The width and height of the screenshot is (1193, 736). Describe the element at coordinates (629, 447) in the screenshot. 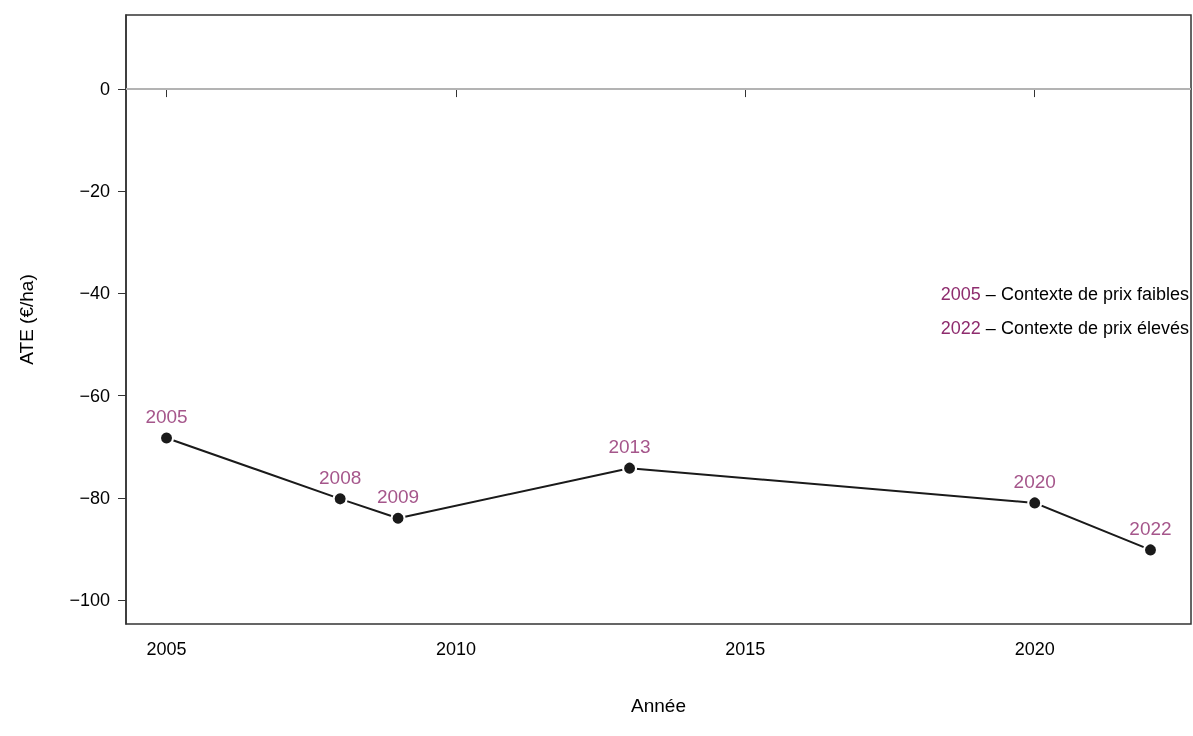

I see `annotation: 2013` at that location.